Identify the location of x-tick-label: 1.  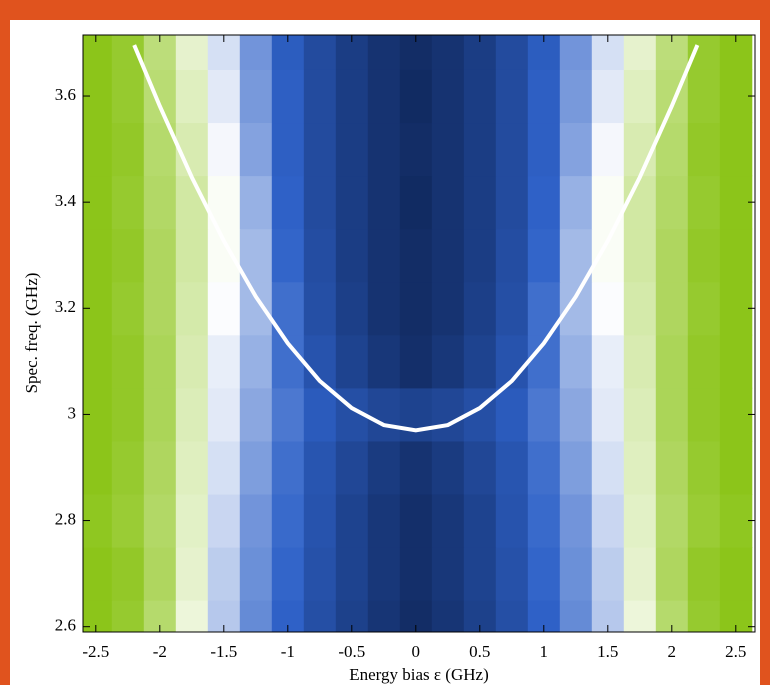
(544, 651).